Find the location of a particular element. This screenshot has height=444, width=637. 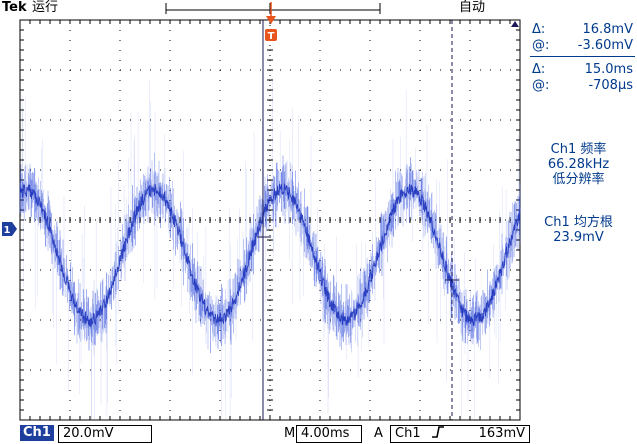

trigger-level: 163mV is located at coordinates (501, 433).